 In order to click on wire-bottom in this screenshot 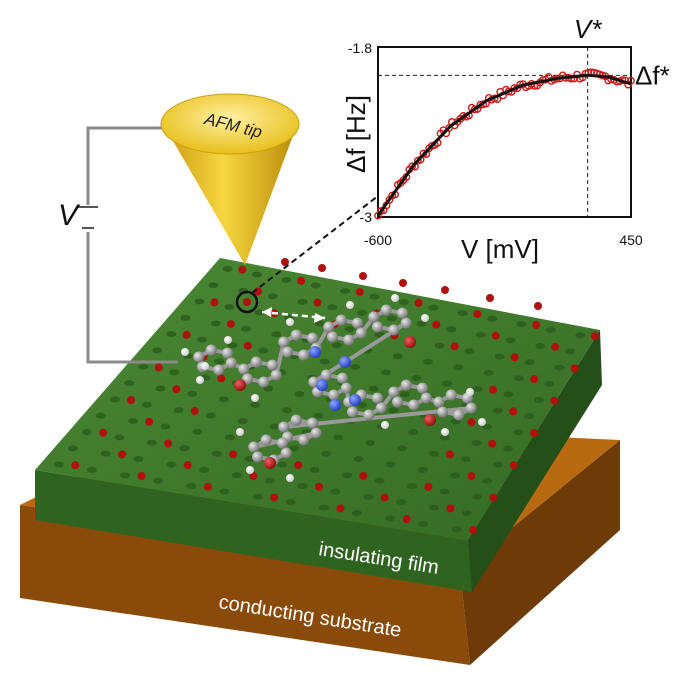, I will do `click(132, 298)`.